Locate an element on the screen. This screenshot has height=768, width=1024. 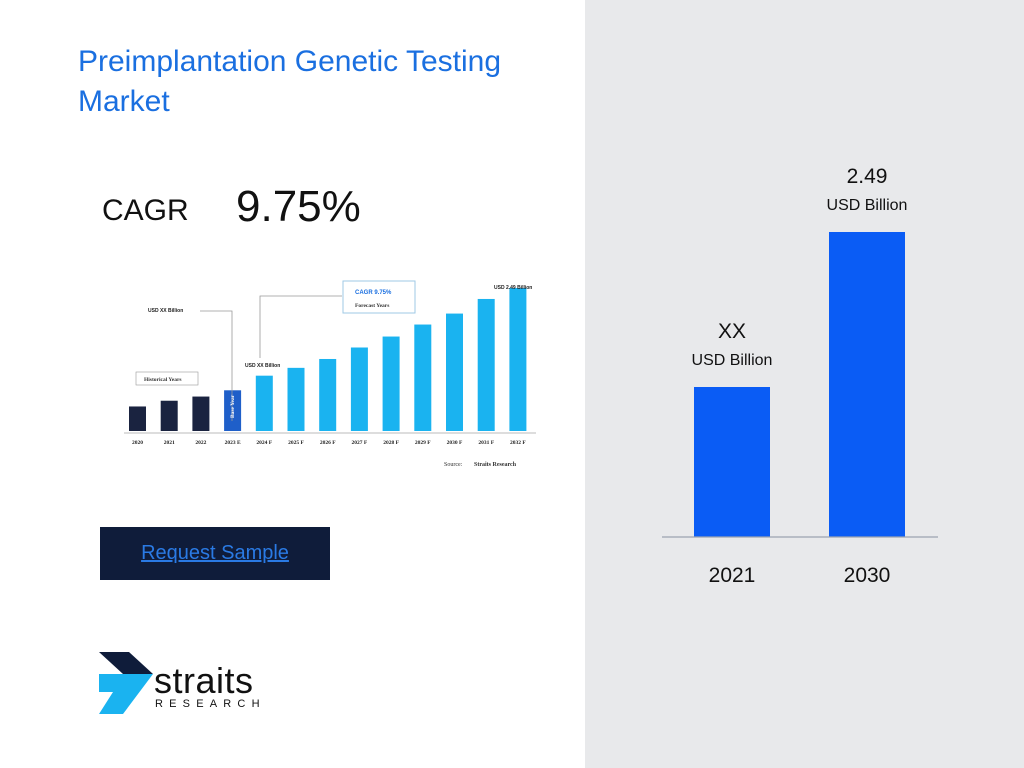
mini-bar-2021 is located at coordinates (169, 415).